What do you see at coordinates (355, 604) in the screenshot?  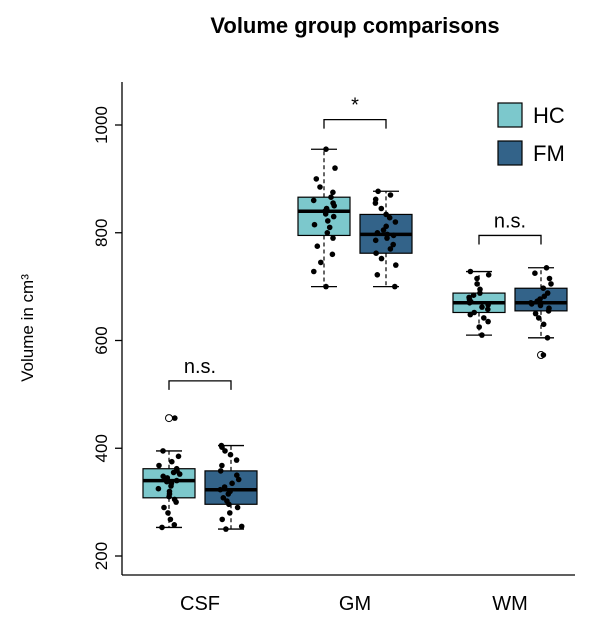 I see `x-category-label: GM` at bounding box center [355, 604].